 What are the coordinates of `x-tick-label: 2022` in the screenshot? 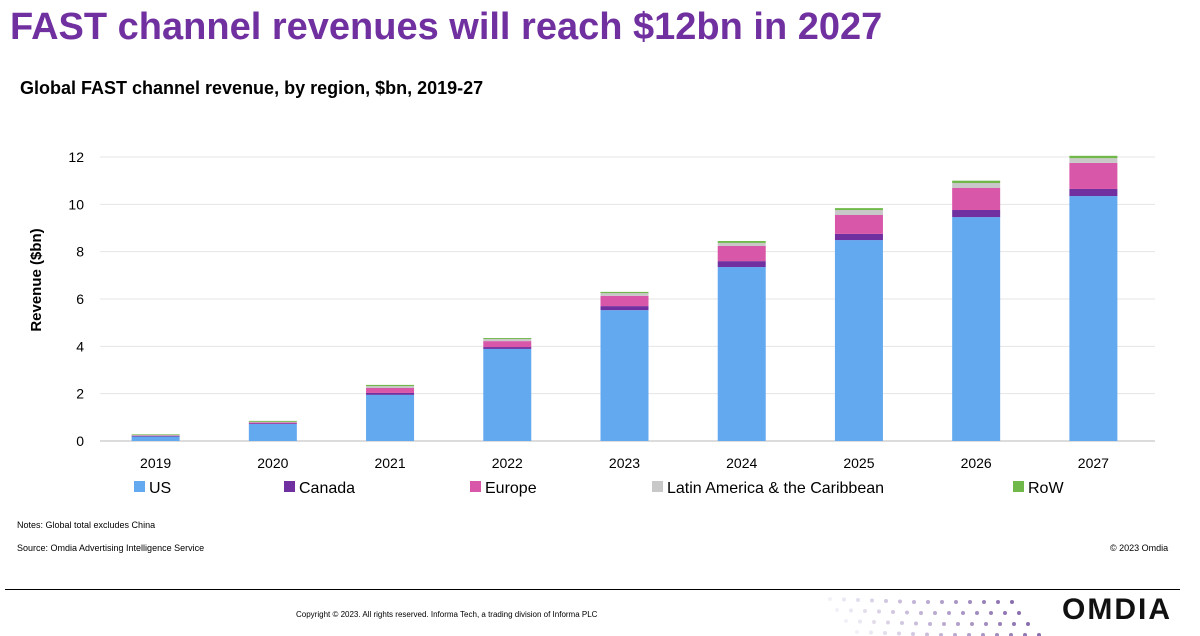 It's located at (507, 463).